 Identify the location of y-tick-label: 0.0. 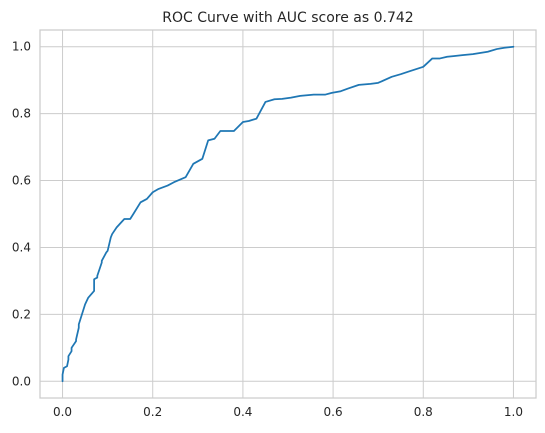
(21, 381).